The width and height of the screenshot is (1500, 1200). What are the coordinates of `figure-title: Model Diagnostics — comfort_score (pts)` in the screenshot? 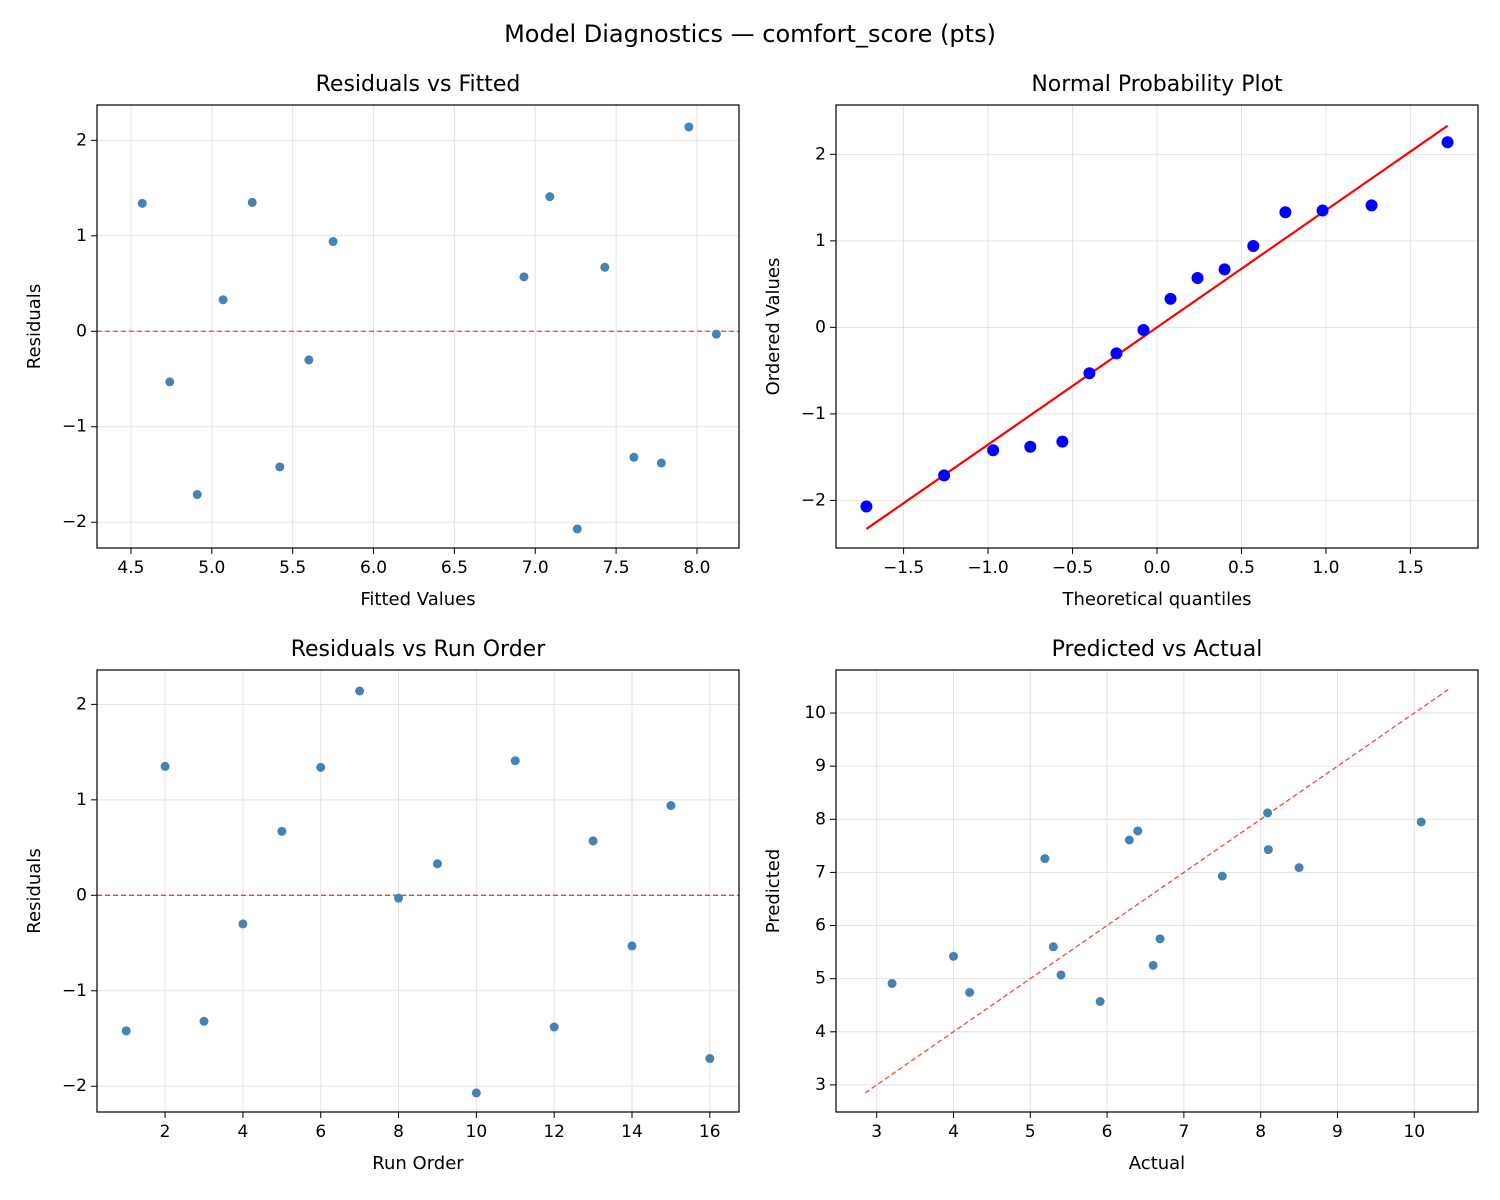 It's located at (750, 34).